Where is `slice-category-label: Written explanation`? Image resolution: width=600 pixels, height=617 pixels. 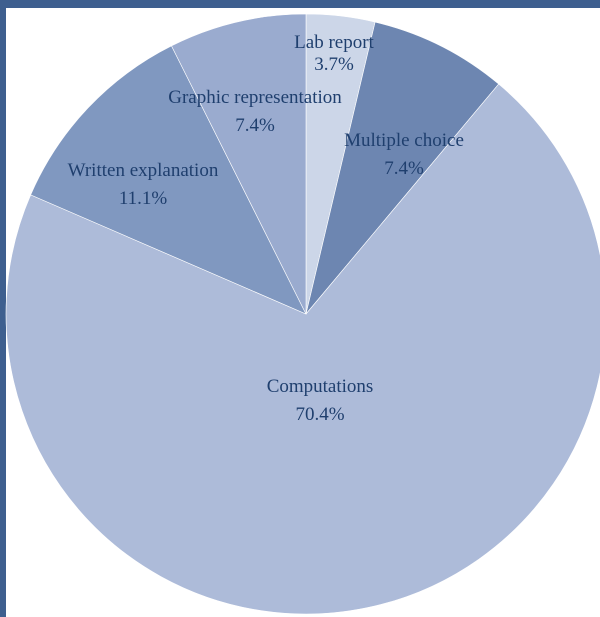
slice-category-label: Written explanation is located at coordinates (143, 170).